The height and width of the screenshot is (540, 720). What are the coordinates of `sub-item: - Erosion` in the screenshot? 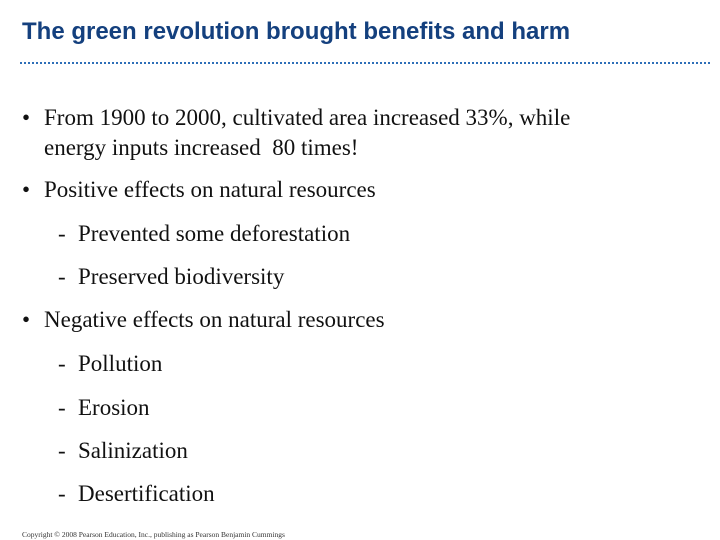 It's located at (104, 408).